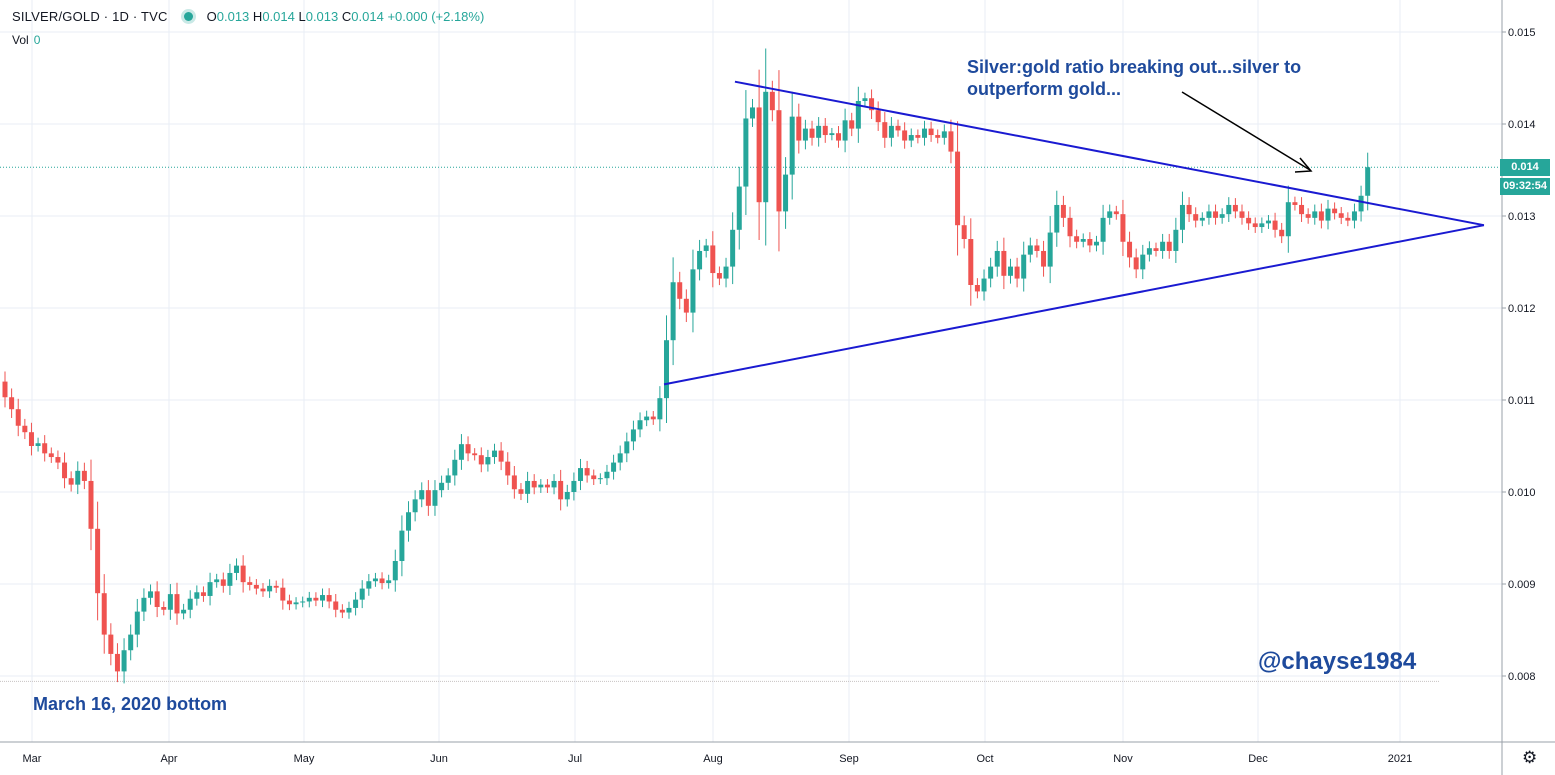  I want to click on settings-gear-icon: ⚙, so click(1530, 757).